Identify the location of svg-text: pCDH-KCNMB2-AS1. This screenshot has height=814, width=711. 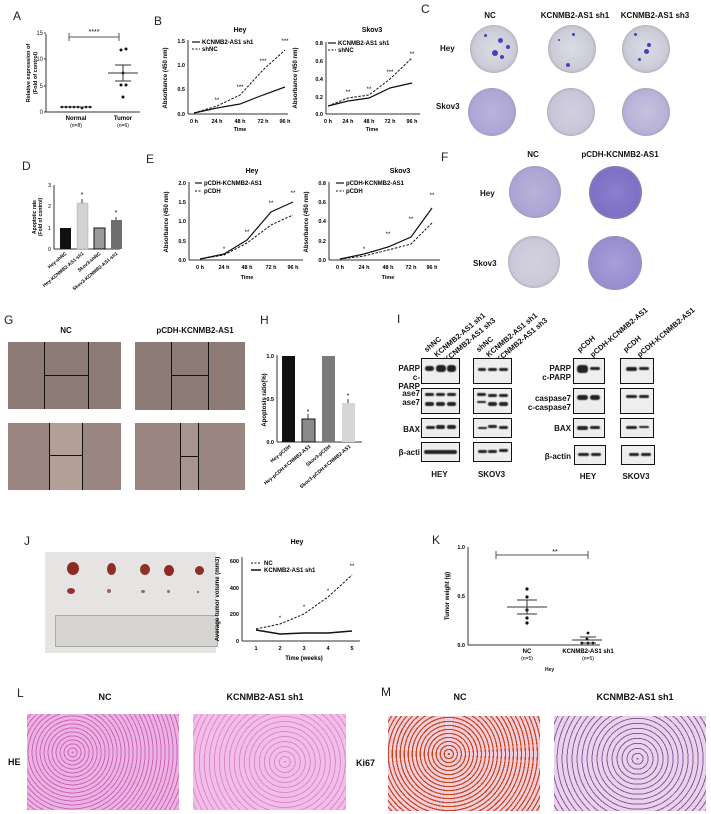
(233, 184).